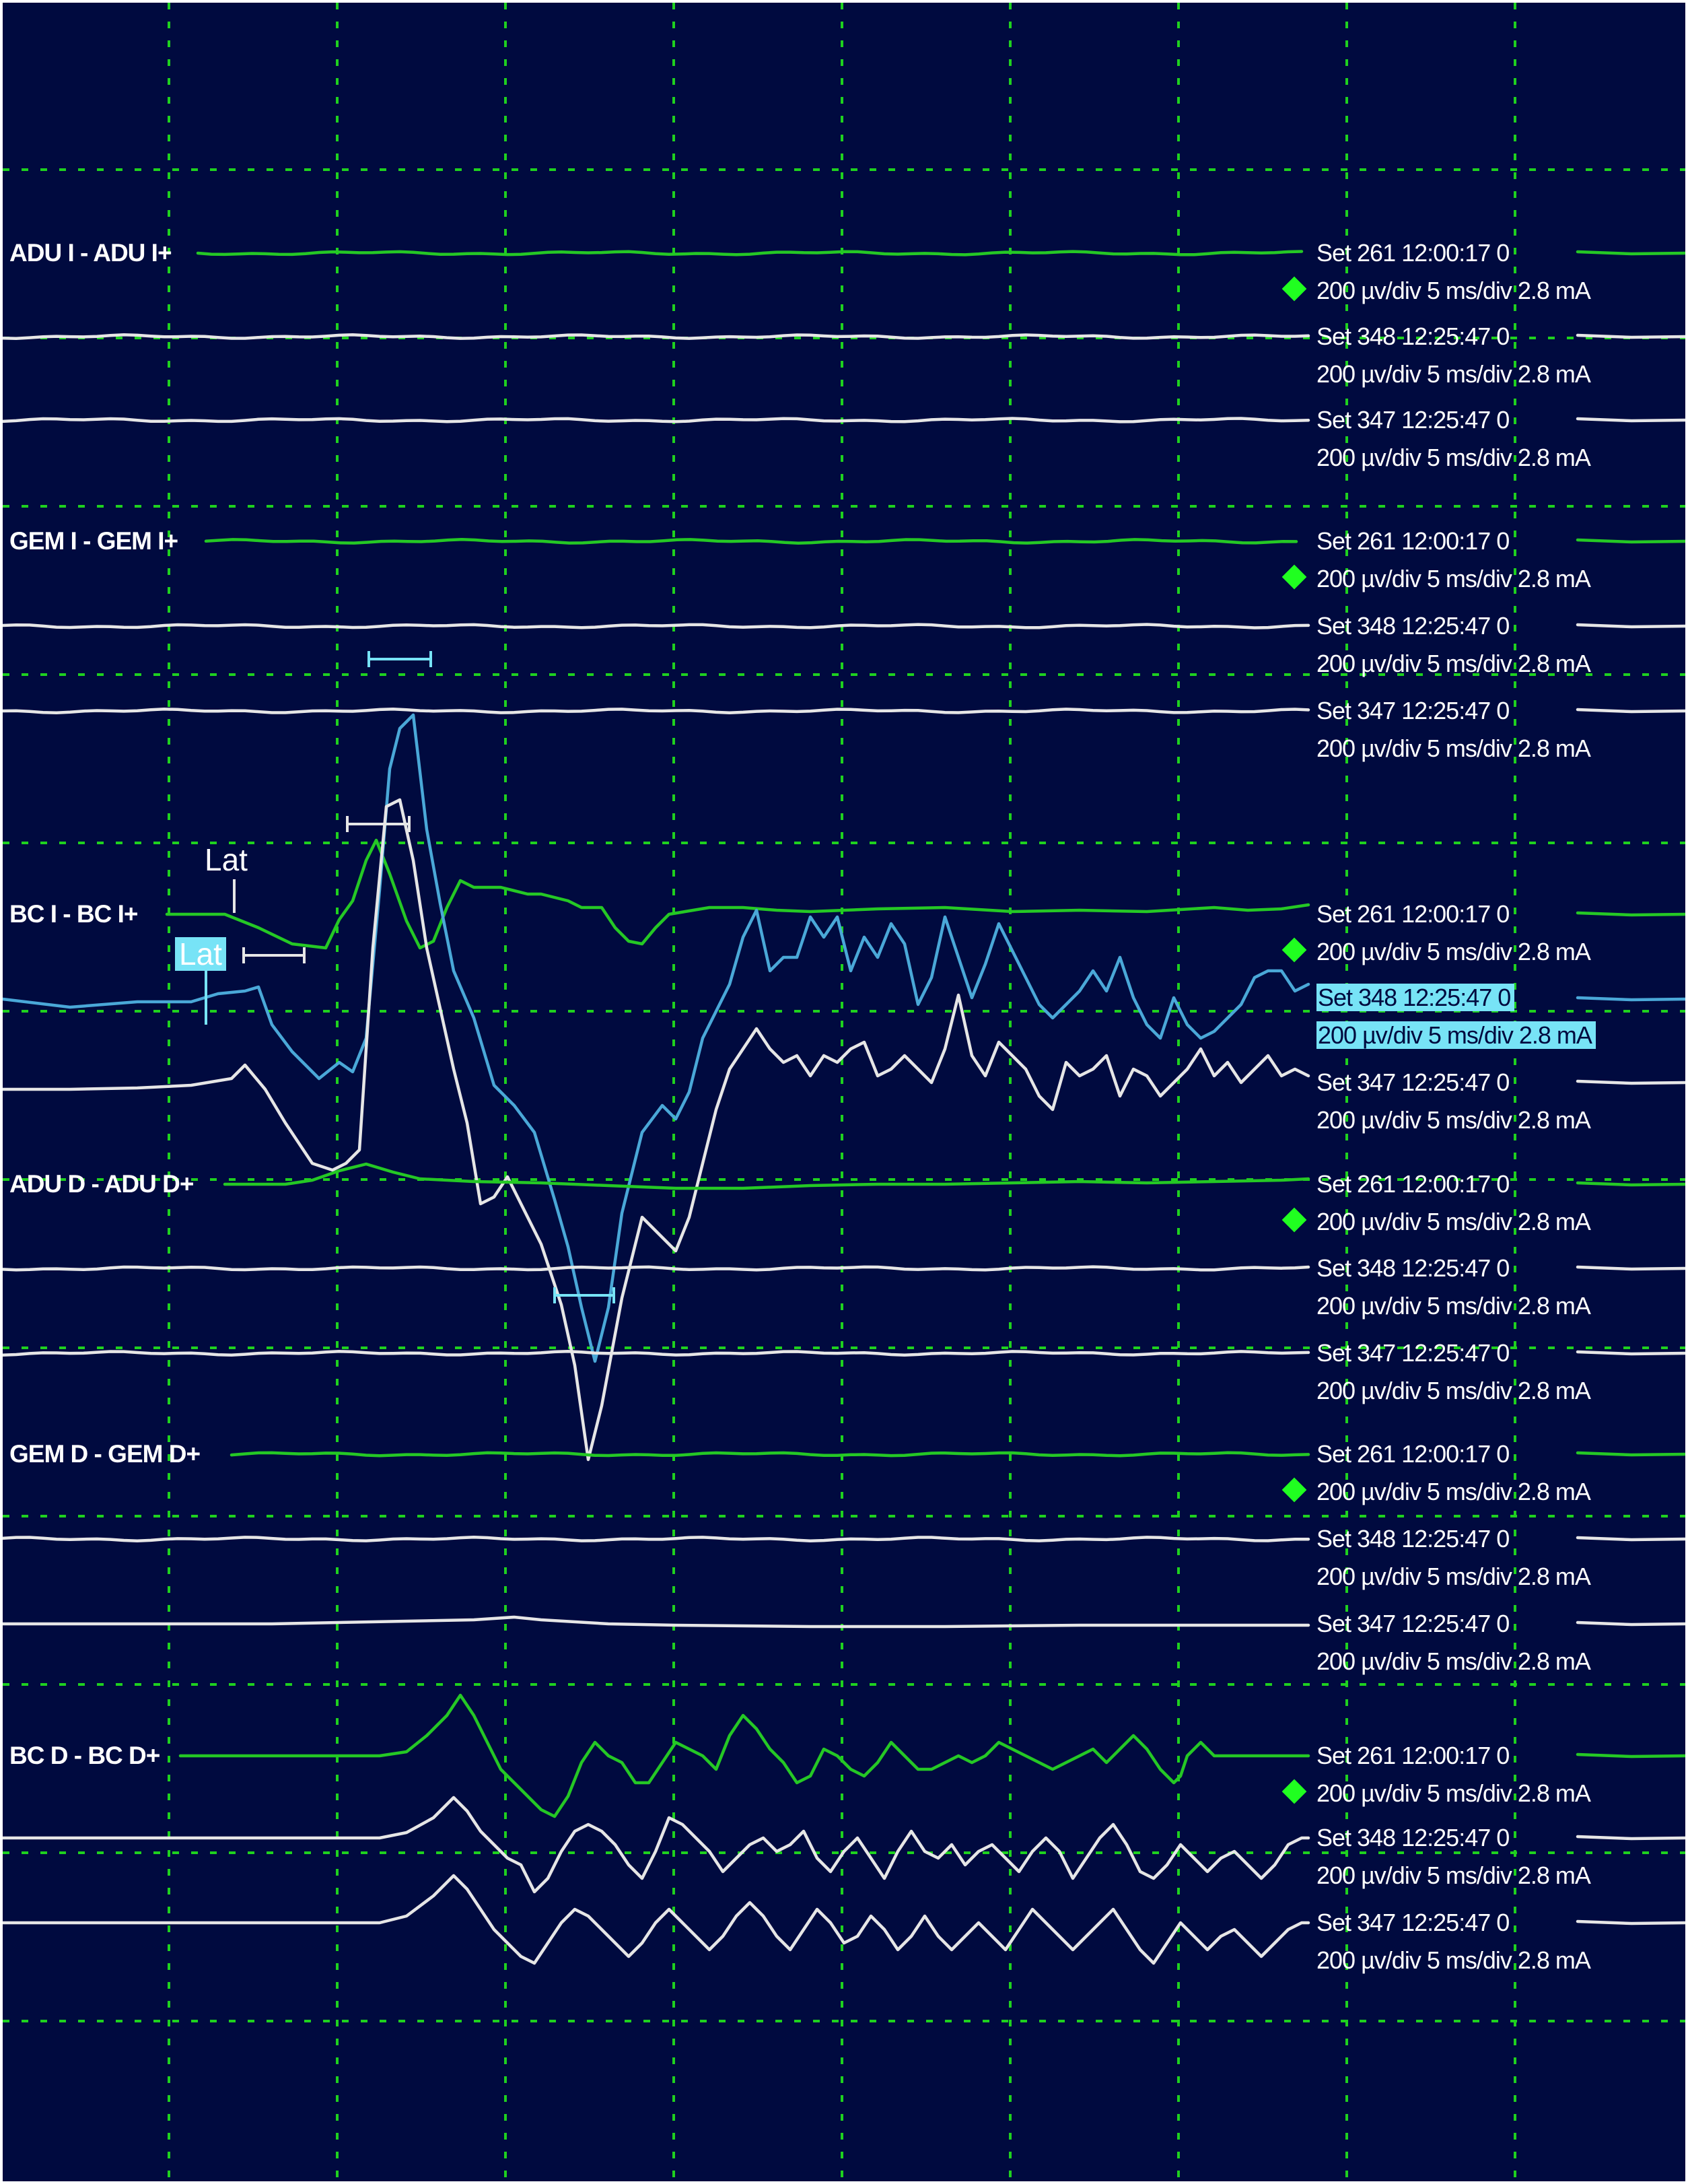  I want to click on channel-label: BC D - BC D+, so click(84, 1755).